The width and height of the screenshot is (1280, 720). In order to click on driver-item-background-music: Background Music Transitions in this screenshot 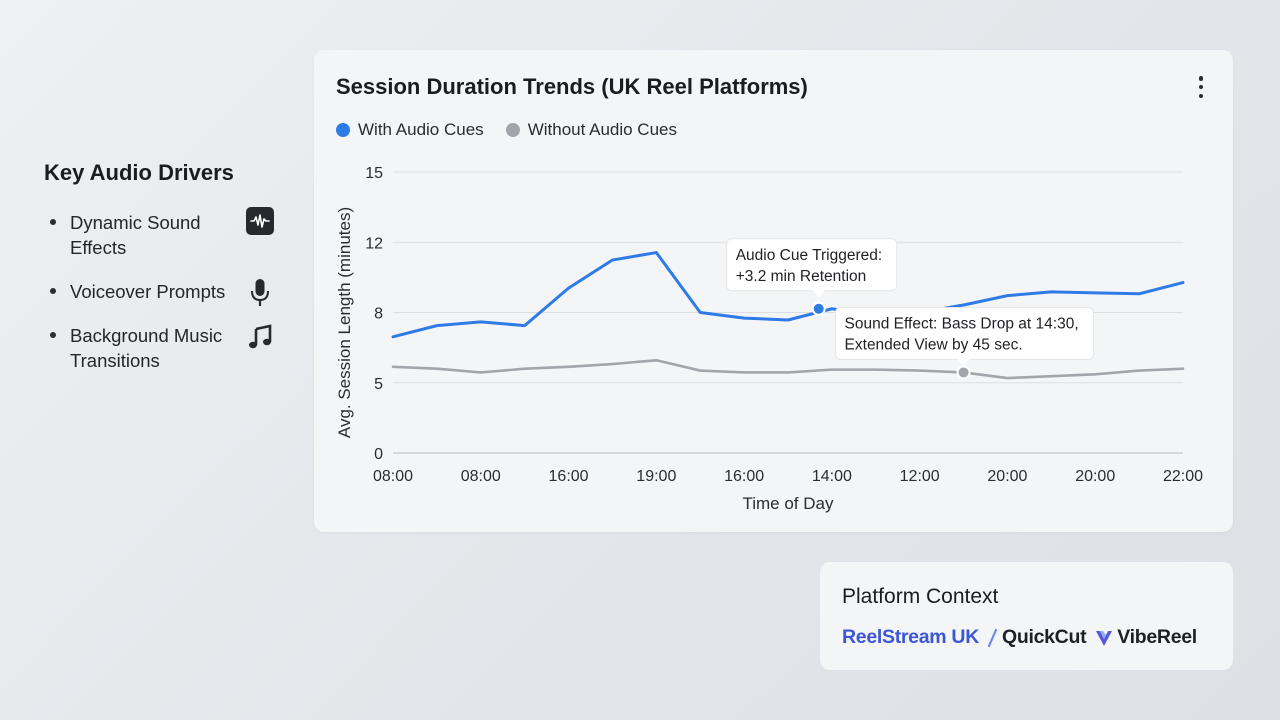, I will do `click(164, 348)`.